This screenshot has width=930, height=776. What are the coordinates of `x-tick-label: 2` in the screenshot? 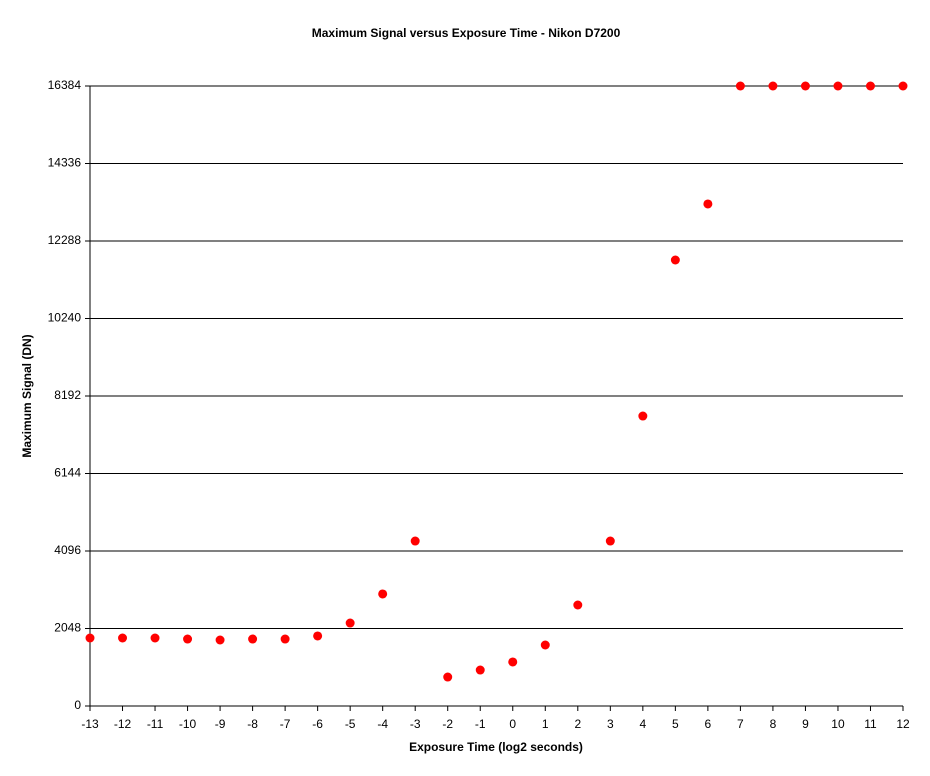 It's located at (577, 724).